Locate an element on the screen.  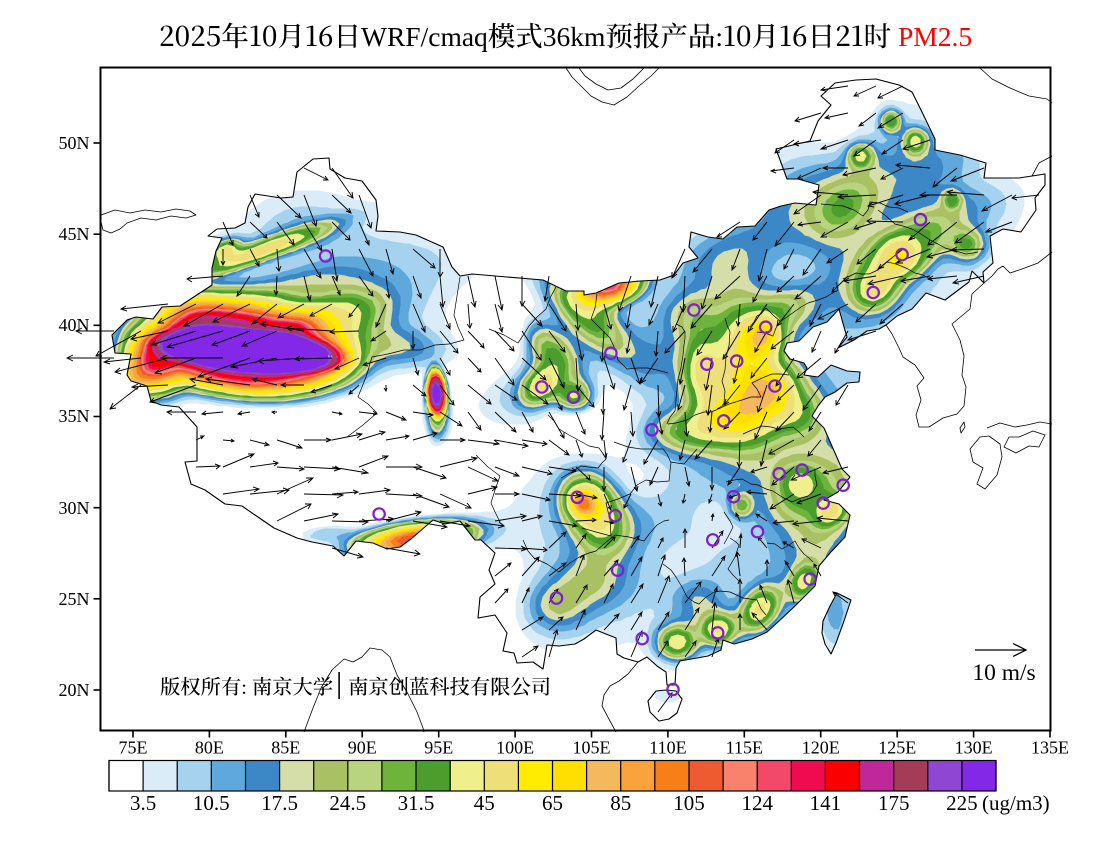
svg-text: 100E is located at coordinates (515, 748).